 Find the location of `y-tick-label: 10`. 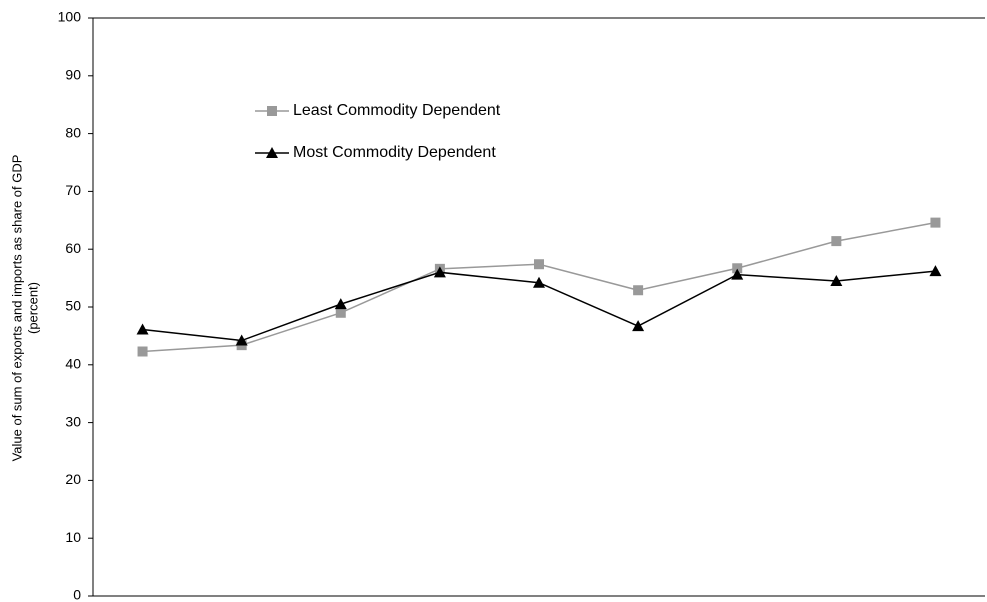

y-tick-label: 10 is located at coordinates (73, 537).